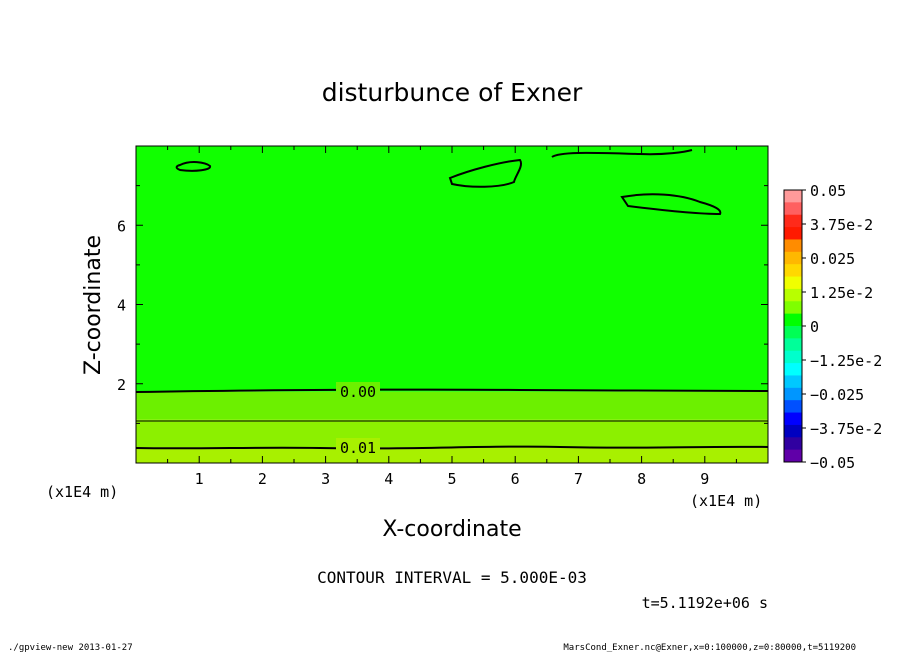 This screenshot has width=904, height=654. Describe the element at coordinates (704, 479) in the screenshot. I see `x-tick-label: 9` at that location.